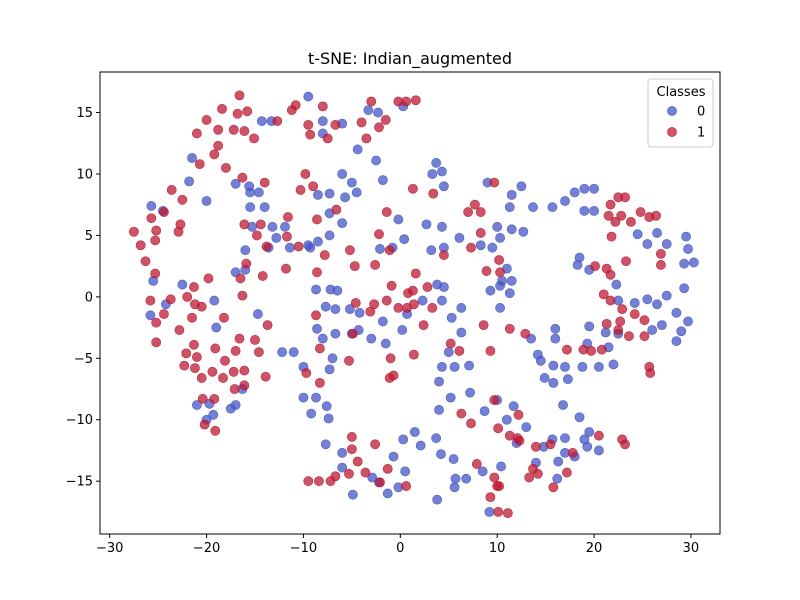 Image resolution: width=800 pixels, height=600 pixels. What do you see at coordinates (686, 123) in the screenshot?
I see `legend-entries: 01` at bounding box center [686, 123].